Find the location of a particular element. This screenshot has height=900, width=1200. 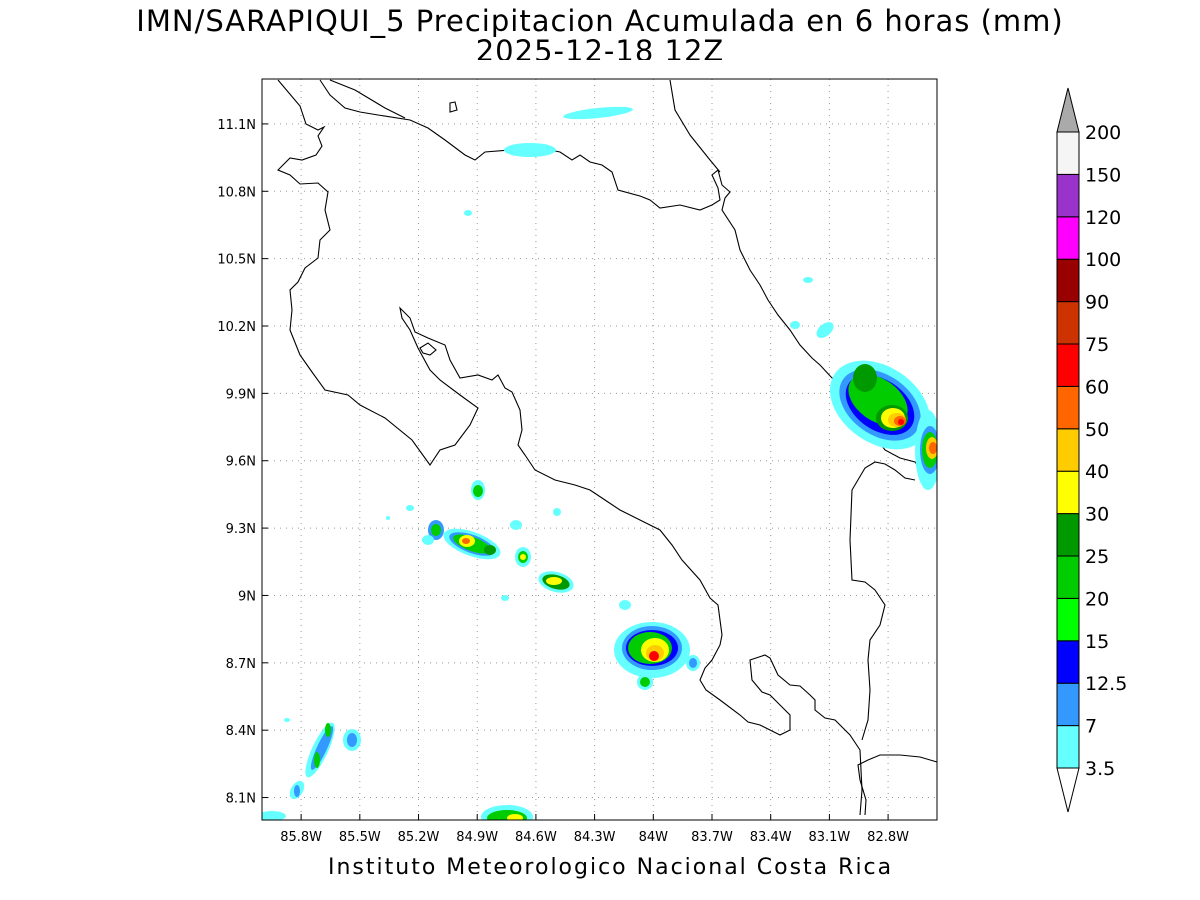

y-tick-label: 9.9N is located at coordinates (241, 394).